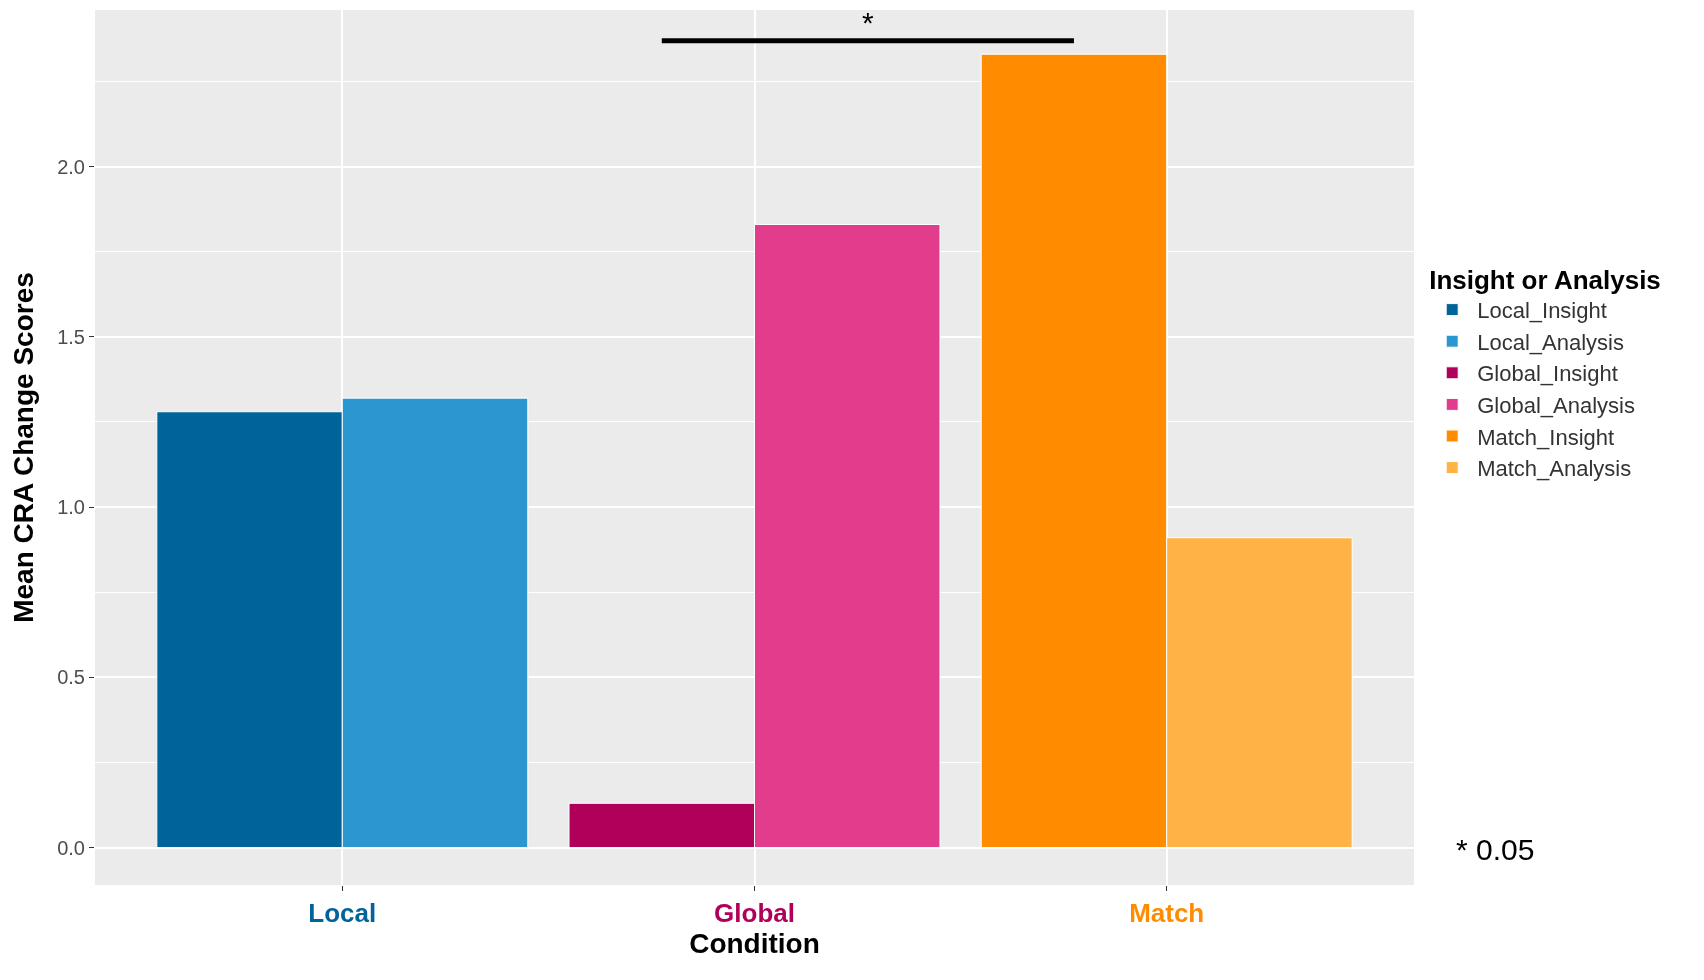 The width and height of the screenshot is (1704, 980). Describe the element at coordinates (71, 507) in the screenshot. I see `y-tick-label: 1.0` at that location.